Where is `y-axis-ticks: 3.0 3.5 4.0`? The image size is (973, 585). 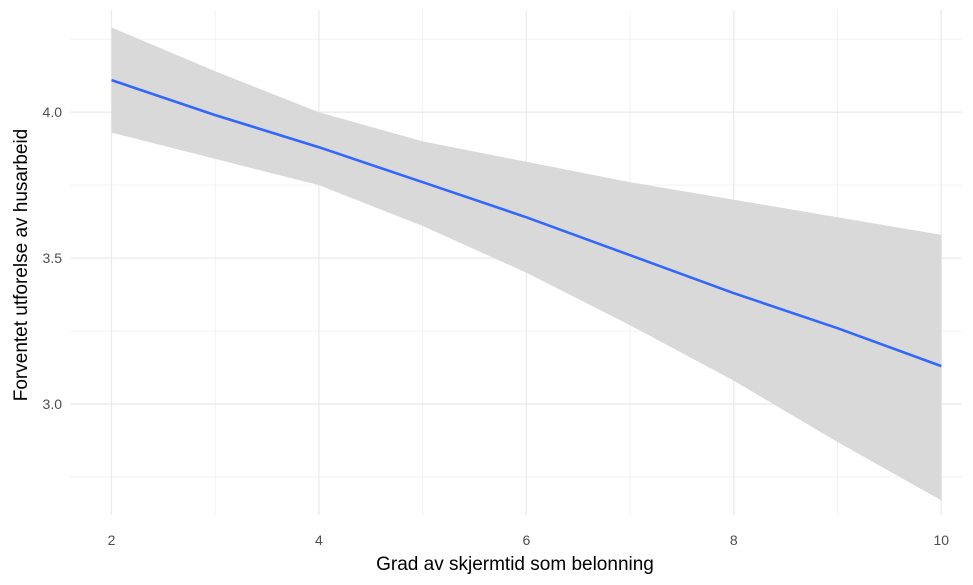
y-axis-ticks: 3.0 3.5 4.0 is located at coordinates (53, 258).